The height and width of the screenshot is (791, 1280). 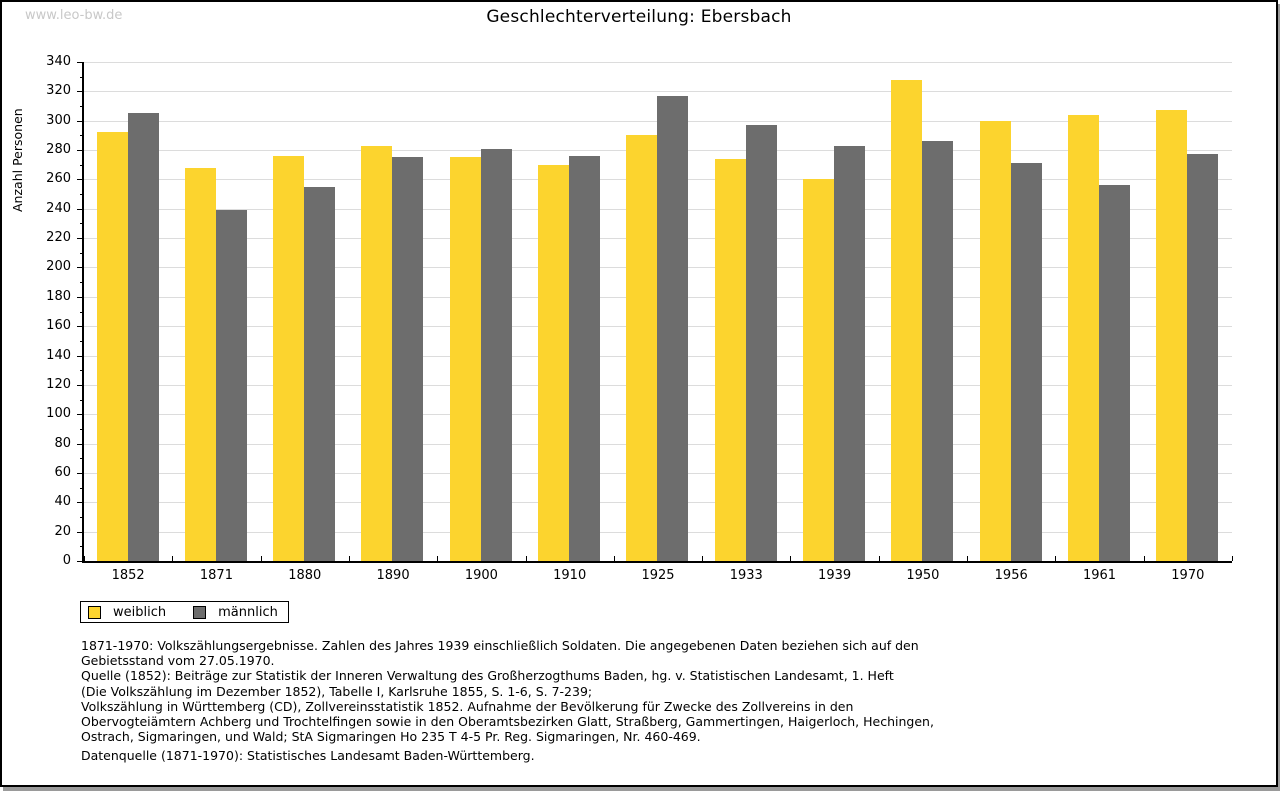 I want to click on y-tick-label: 180, so click(x=58, y=296).